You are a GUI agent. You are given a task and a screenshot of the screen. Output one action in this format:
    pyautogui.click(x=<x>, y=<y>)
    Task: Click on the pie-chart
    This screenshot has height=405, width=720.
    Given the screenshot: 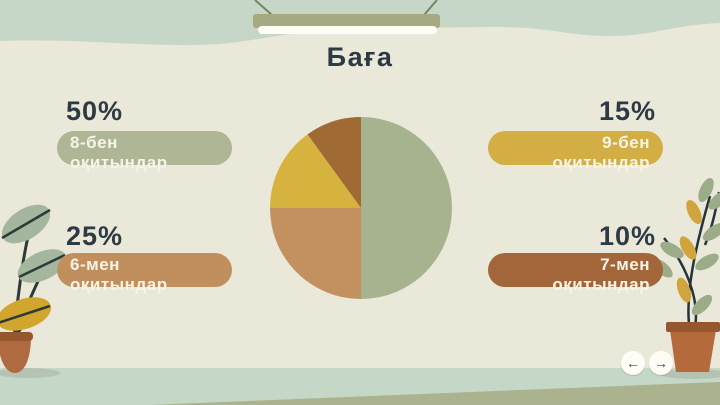 What is the action you would take?
    pyautogui.click(x=361, y=208)
    